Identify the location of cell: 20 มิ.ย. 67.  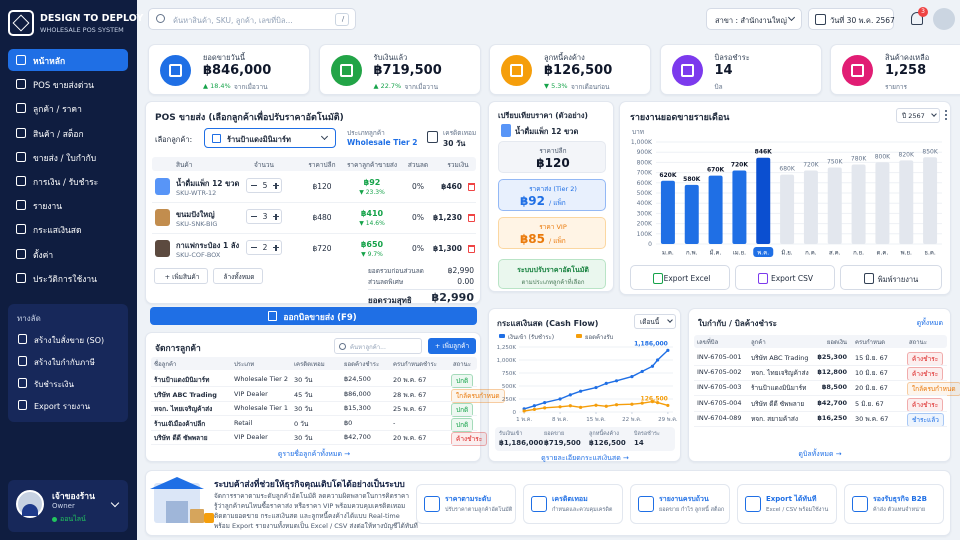
(871, 388).